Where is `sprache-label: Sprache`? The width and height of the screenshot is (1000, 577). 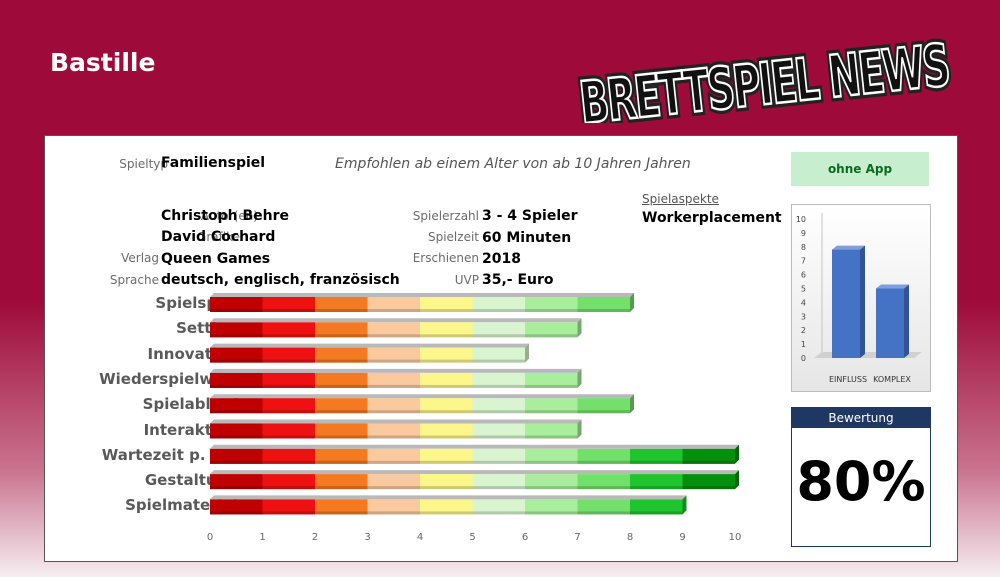 sprache-label: Sprache is located at coordinates (134, 280).